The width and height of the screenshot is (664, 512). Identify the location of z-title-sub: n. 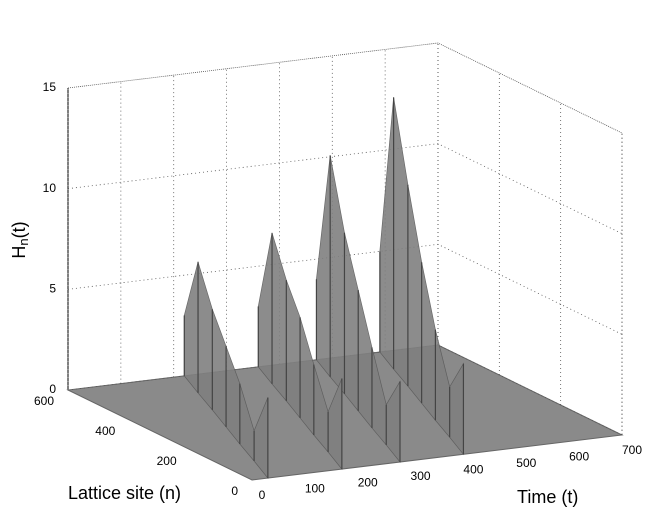
(23, 241).